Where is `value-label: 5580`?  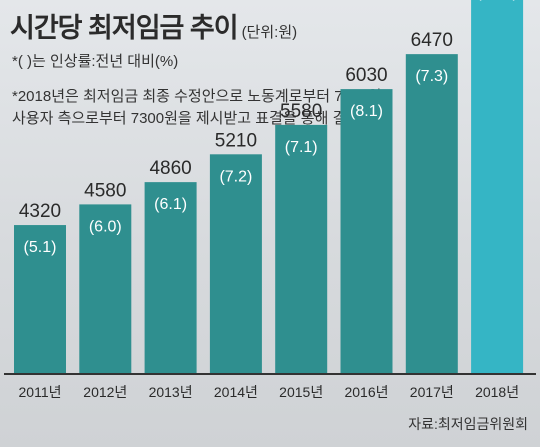
value-label: 5580 is located at coordinates (301, 111).